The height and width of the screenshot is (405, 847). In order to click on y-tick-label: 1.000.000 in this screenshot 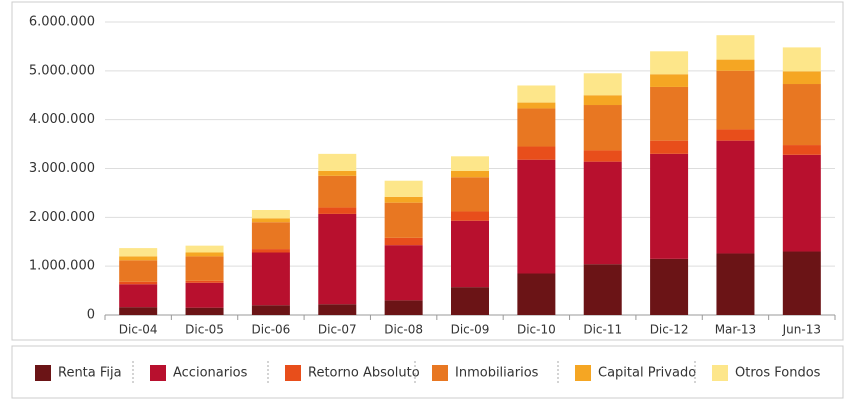, I will do `click(62, 266)`.